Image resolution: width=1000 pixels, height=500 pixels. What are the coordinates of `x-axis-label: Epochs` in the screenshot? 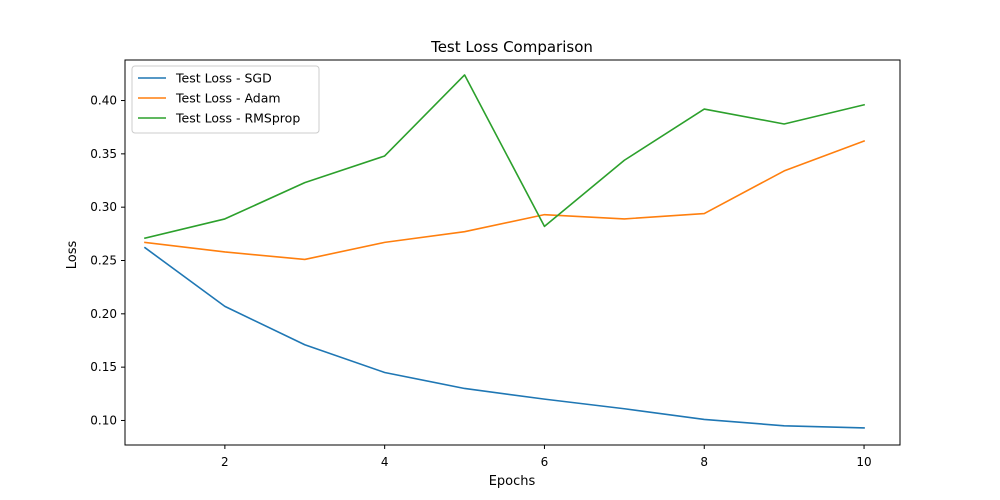 It's located at (512, 481).